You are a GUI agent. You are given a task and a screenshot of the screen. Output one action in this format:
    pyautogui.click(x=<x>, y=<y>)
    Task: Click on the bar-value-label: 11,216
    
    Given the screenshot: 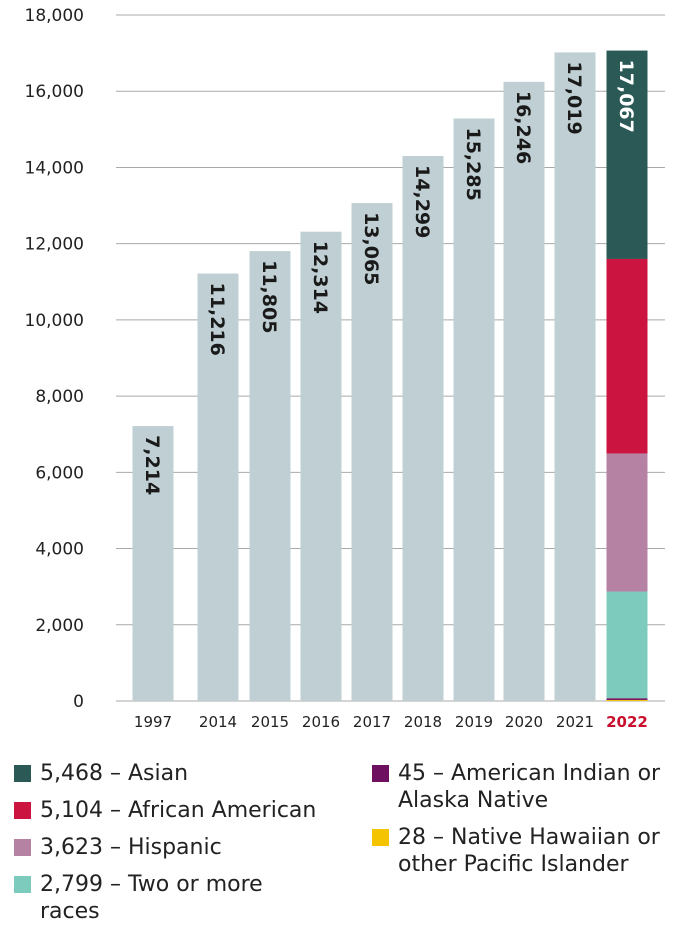 What is the action you would take?
    pyautogui.click(x=217, y=319)
    